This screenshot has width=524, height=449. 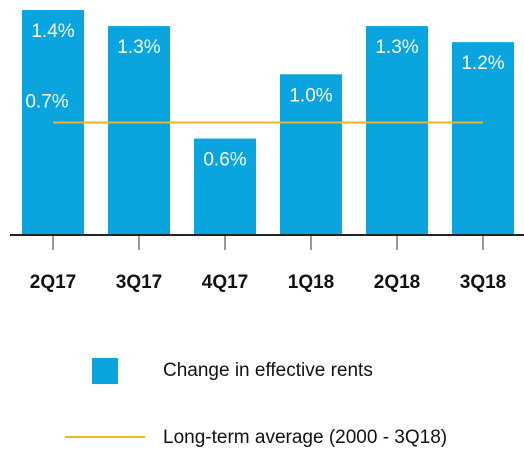 What do you see at coordinates (268, 370) in the screenshot?
I see `legend-label: Change in effective rents` at bounding box center [268, 370].